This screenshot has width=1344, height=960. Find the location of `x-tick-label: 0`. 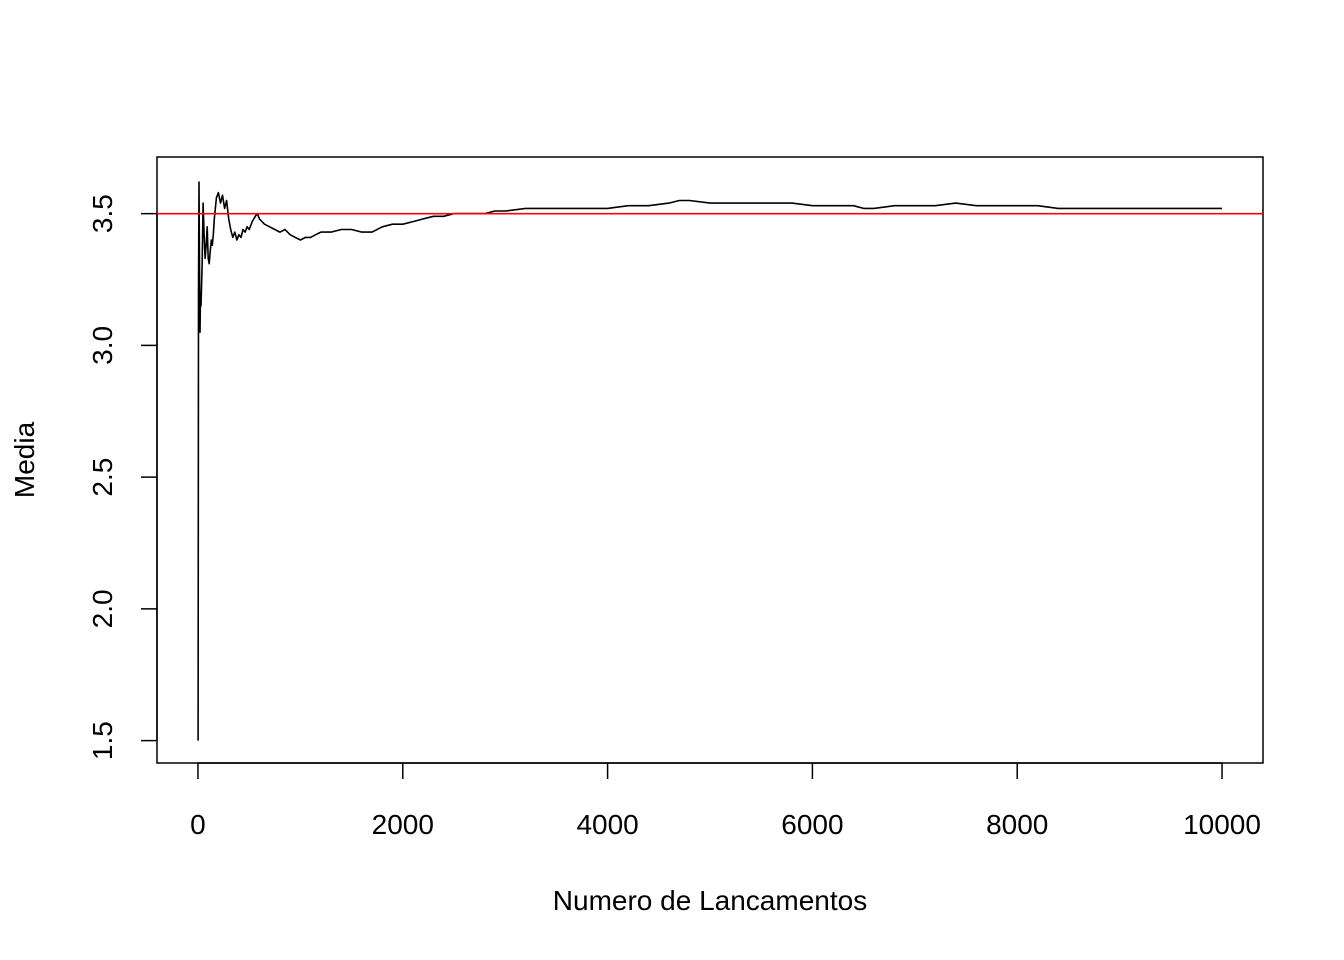

x-tick-label: 0 is located at coordinates (198, 824).